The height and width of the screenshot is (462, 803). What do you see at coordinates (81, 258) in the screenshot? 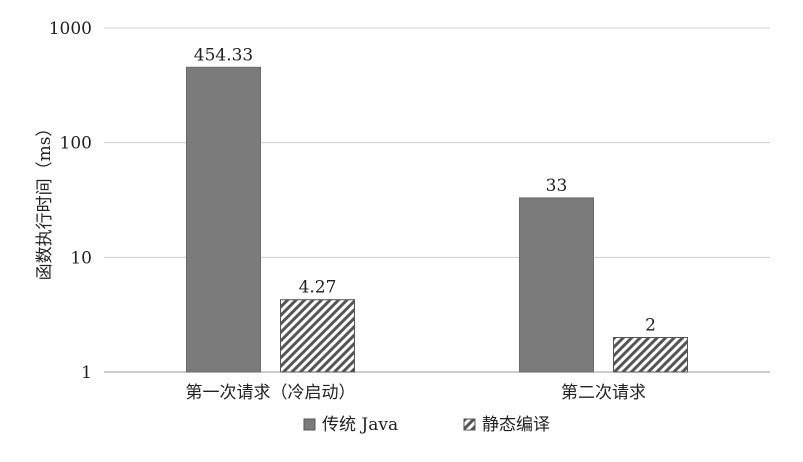
I see `y-tick-label: 10` at bounding box center [81, 258].